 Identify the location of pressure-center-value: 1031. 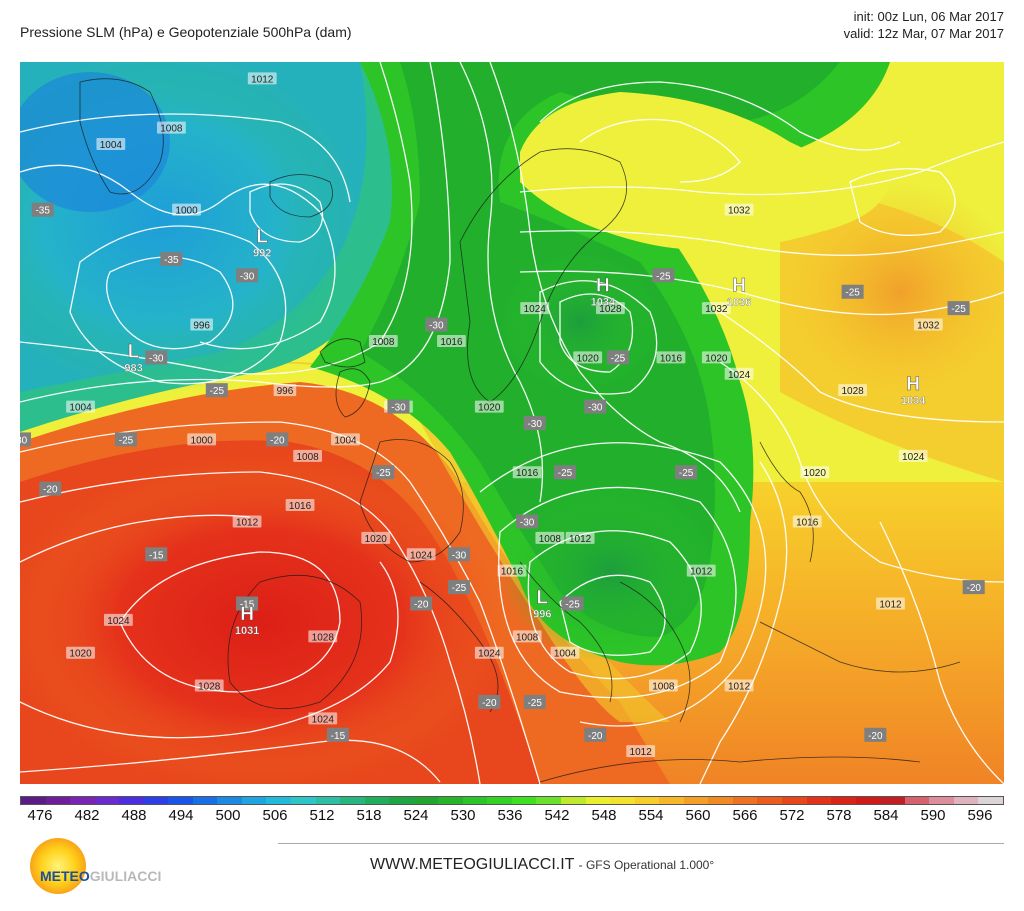
(247, 631).